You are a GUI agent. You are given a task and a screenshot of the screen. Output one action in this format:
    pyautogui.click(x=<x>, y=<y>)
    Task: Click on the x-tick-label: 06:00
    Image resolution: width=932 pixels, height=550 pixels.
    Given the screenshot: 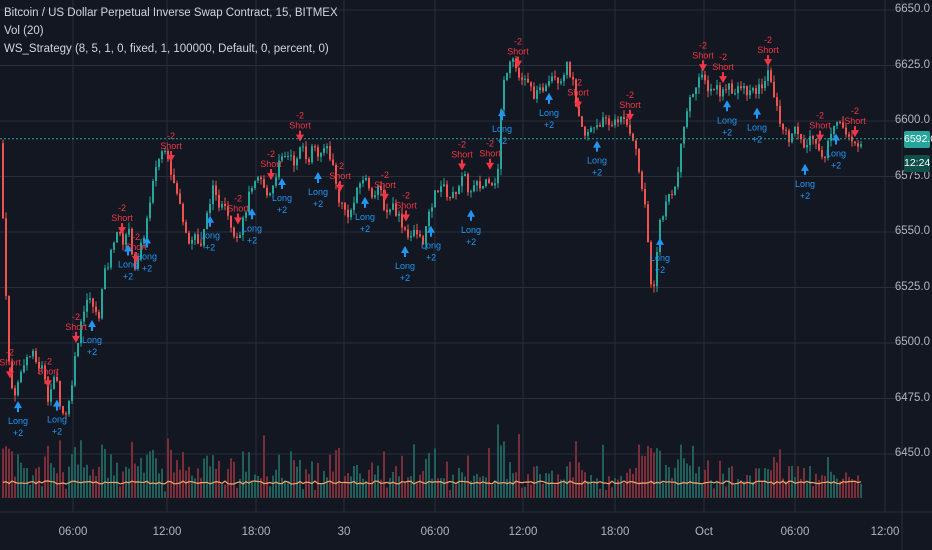 What is the action you would take?
    pyautogui.click(x=435, y=532)
    